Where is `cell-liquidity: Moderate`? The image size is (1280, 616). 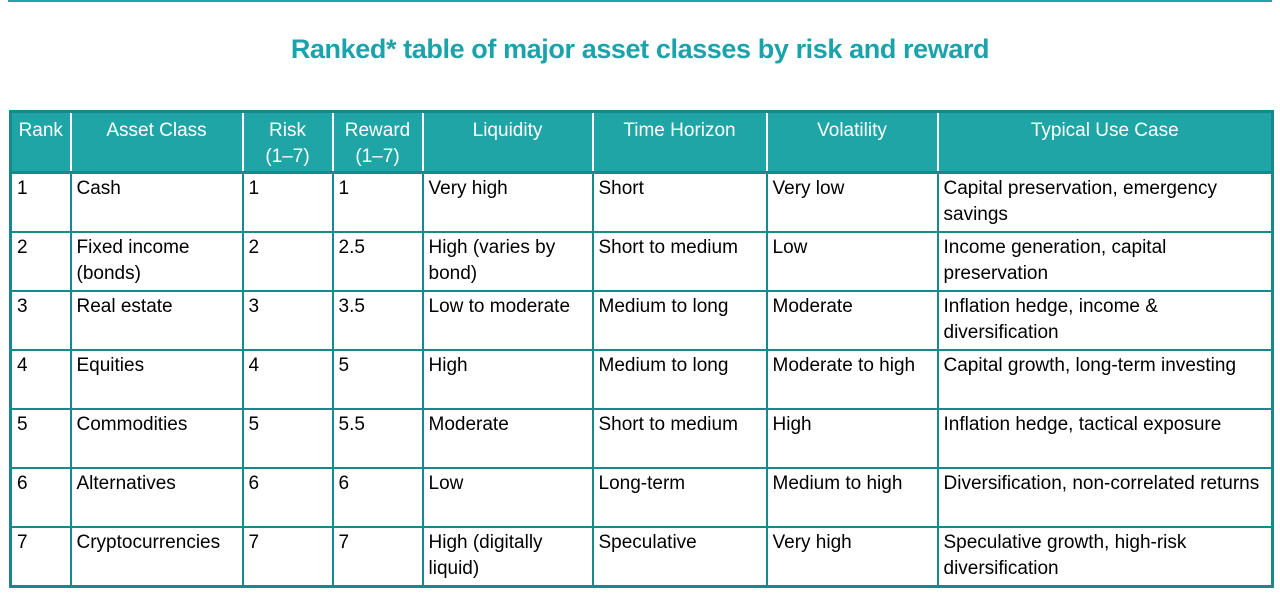 cell-liquidity: Moderate is located at coordinates (507, 439).